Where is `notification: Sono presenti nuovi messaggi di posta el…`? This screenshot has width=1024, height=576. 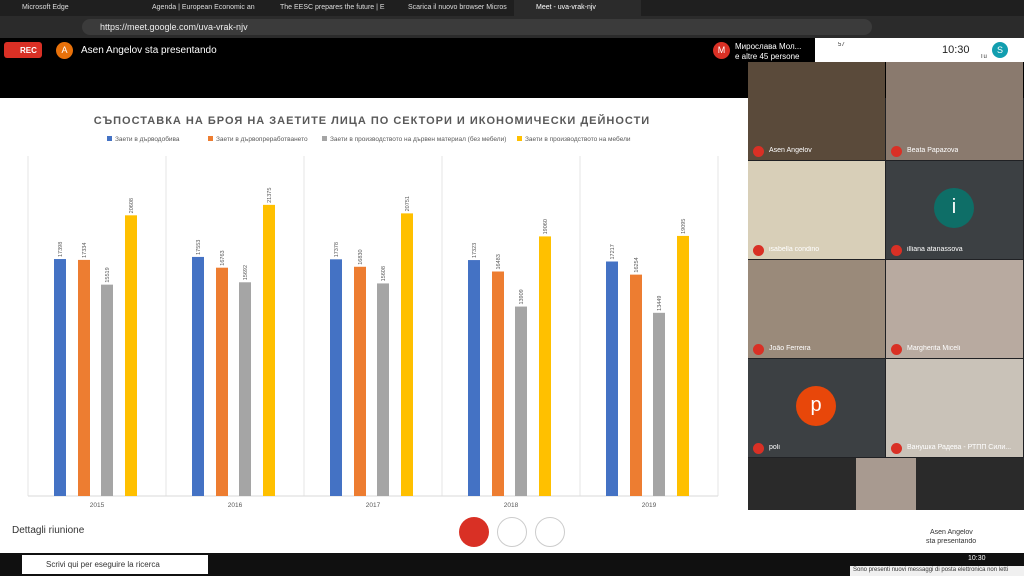
notification: Sono presenti nuovi messaggi di posta el… is located at coordinates (937, 571).